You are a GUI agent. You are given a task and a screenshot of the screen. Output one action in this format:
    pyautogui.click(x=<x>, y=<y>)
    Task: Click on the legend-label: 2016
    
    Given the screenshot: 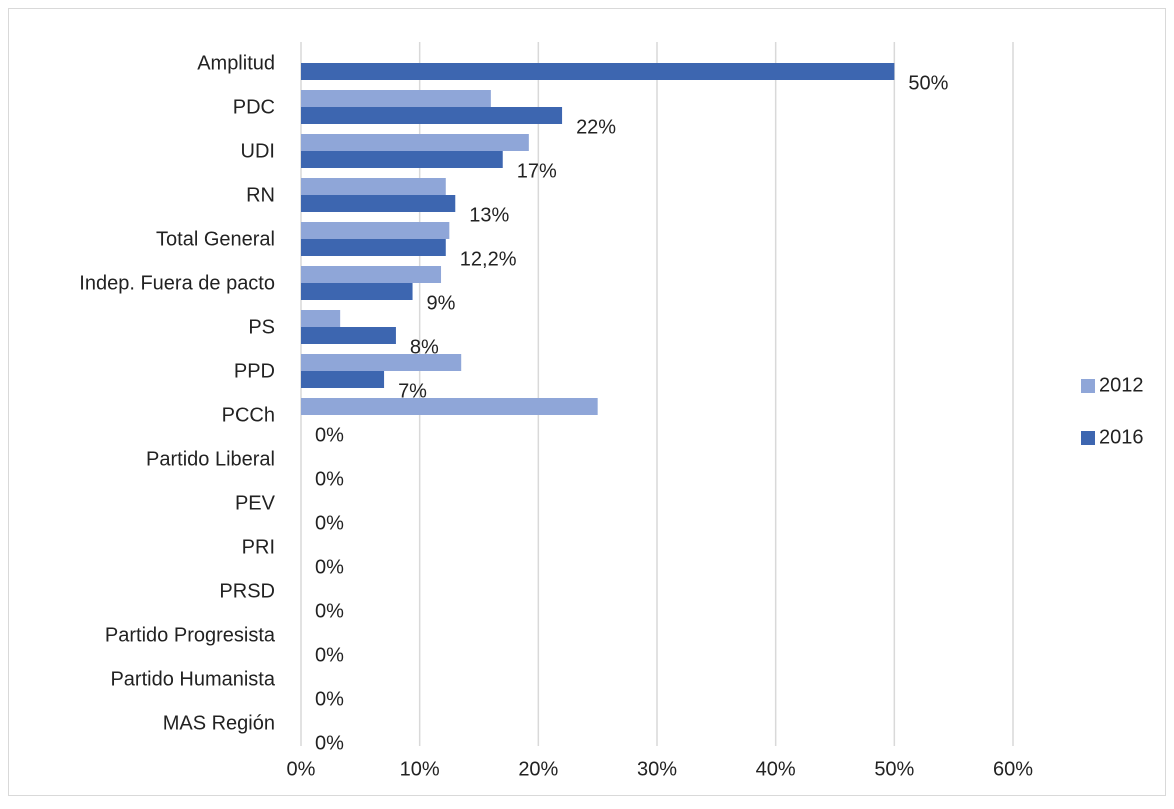 What is the action you would take?
    pyautogui.click(x=1121, y=437)
    